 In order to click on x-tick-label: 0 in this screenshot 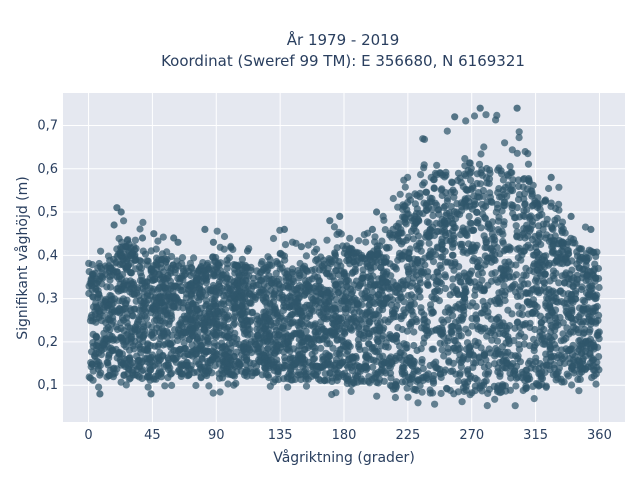, I will do `click(88, 435)`.